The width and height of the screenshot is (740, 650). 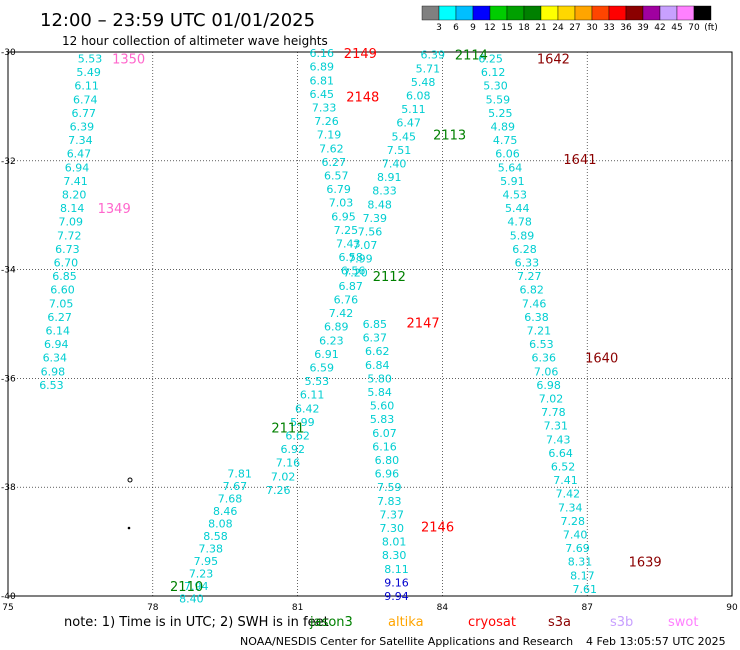 What do you see at coordinates (283, 476) in the screenshot?
I see `wave-height-point: 7.02` at bounding box center [283, 476].